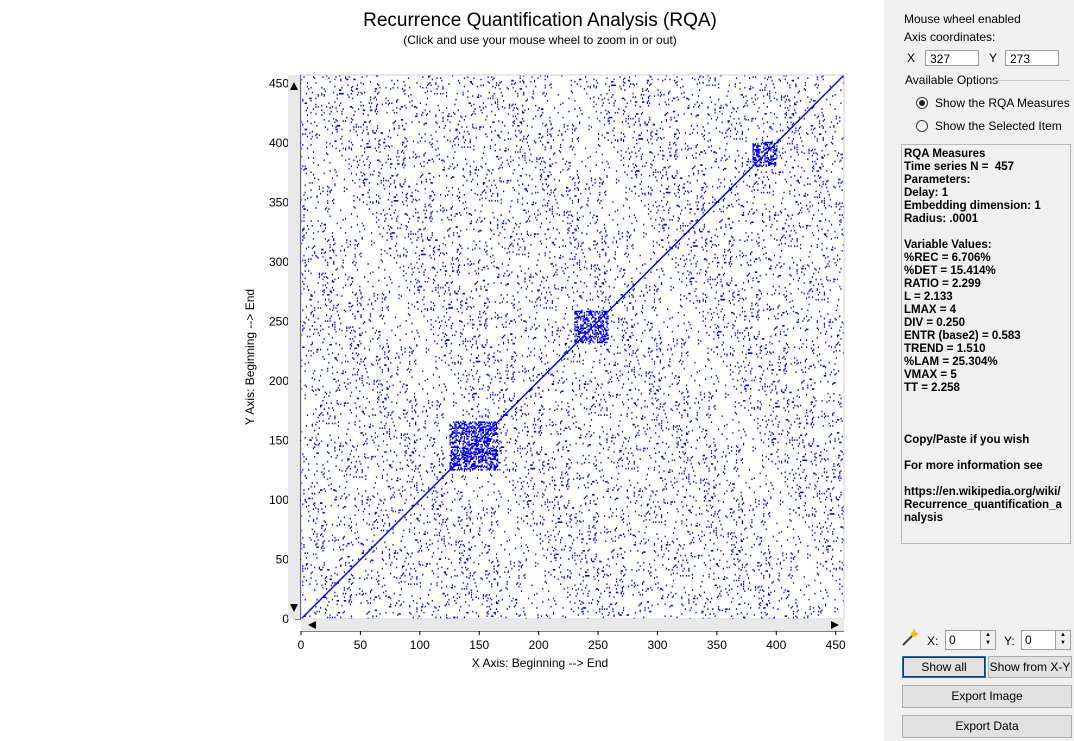 This screenshot has height=741, width=1074. Describe the element at coordinates (572, 625) in the screenshot. I see `horizontal-scrollbar` at that location.